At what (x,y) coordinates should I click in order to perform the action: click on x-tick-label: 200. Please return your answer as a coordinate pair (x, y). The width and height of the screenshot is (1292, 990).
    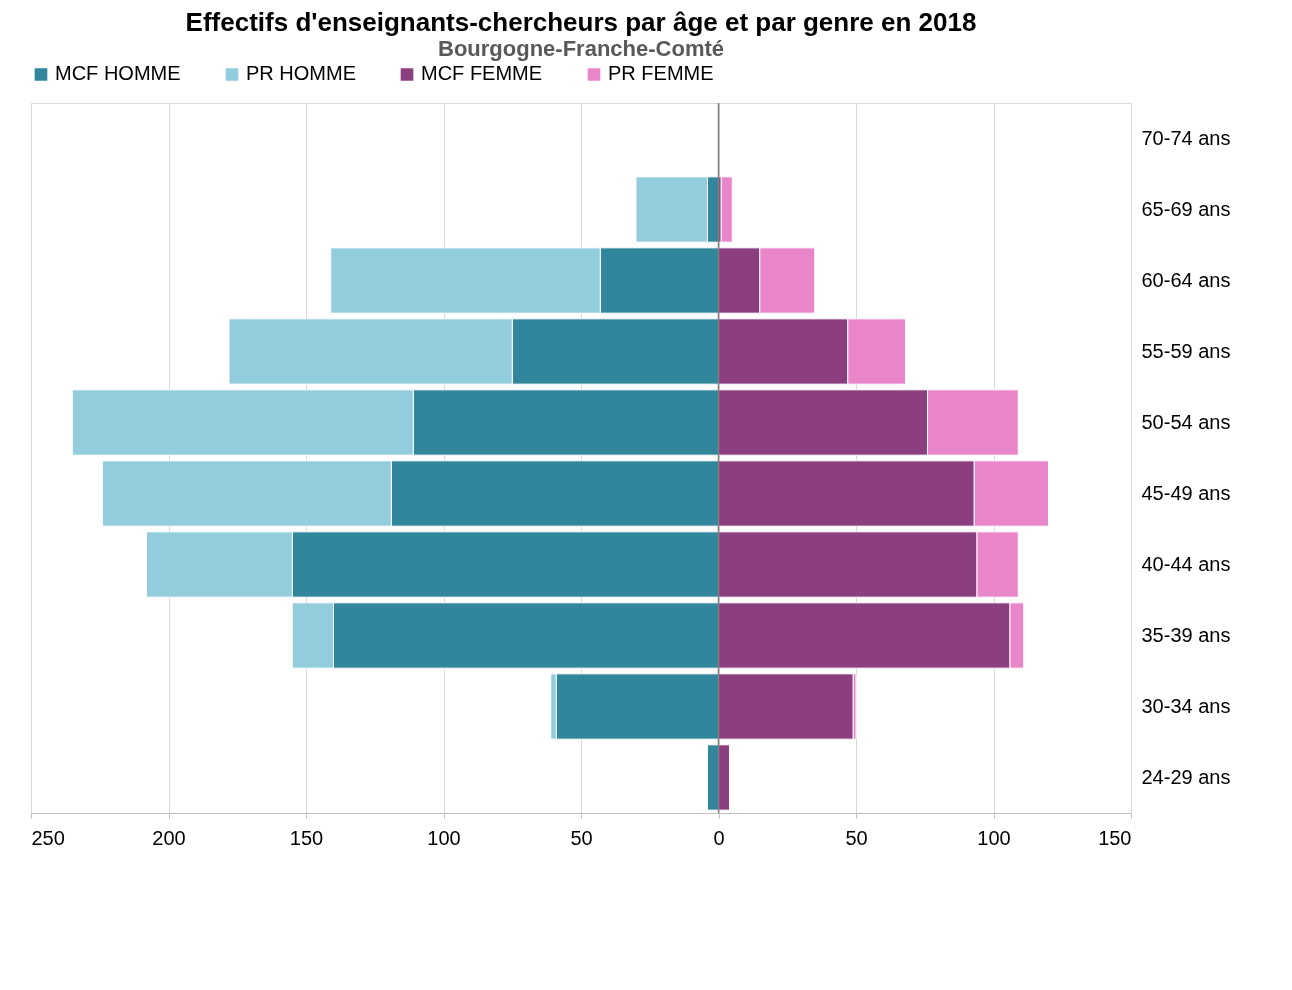
    Looking at the image, I should click on (169, 837).